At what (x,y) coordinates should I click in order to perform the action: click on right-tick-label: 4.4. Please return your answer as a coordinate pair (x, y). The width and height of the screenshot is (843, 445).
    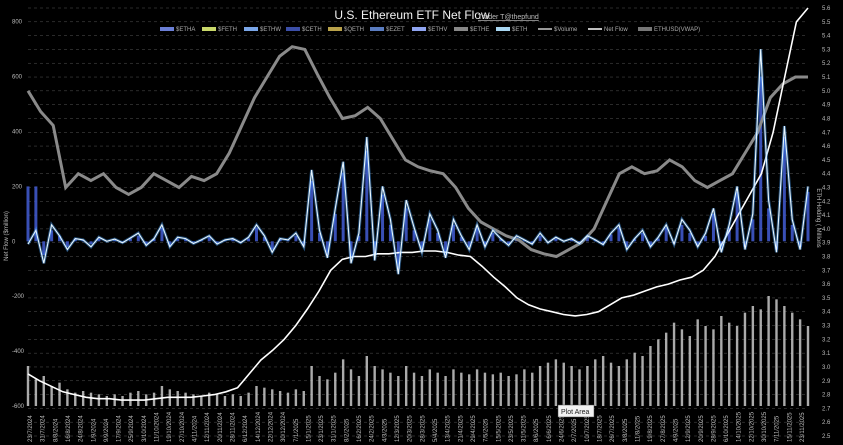
    Looking at the image, I should click on (826, 175).